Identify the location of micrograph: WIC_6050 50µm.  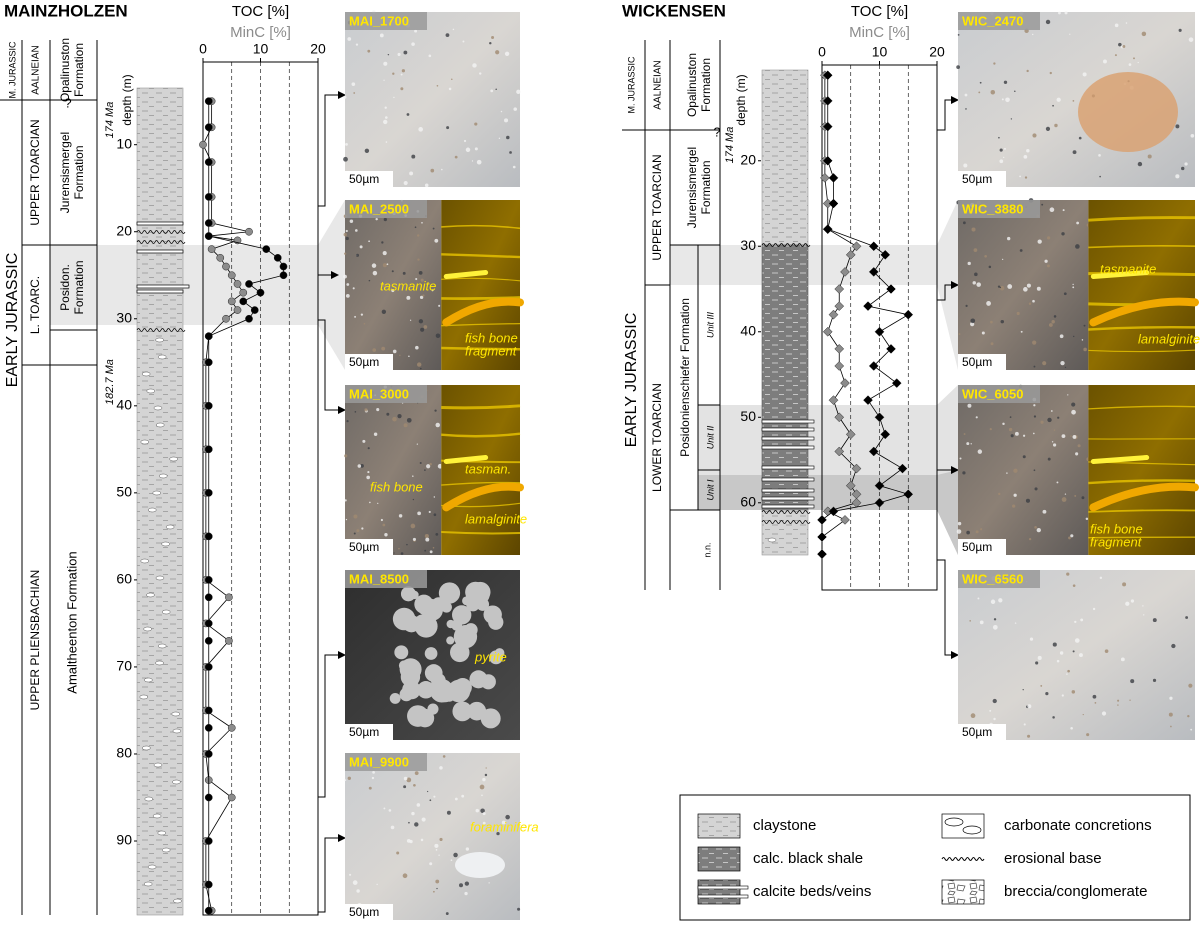
(1077, 469).